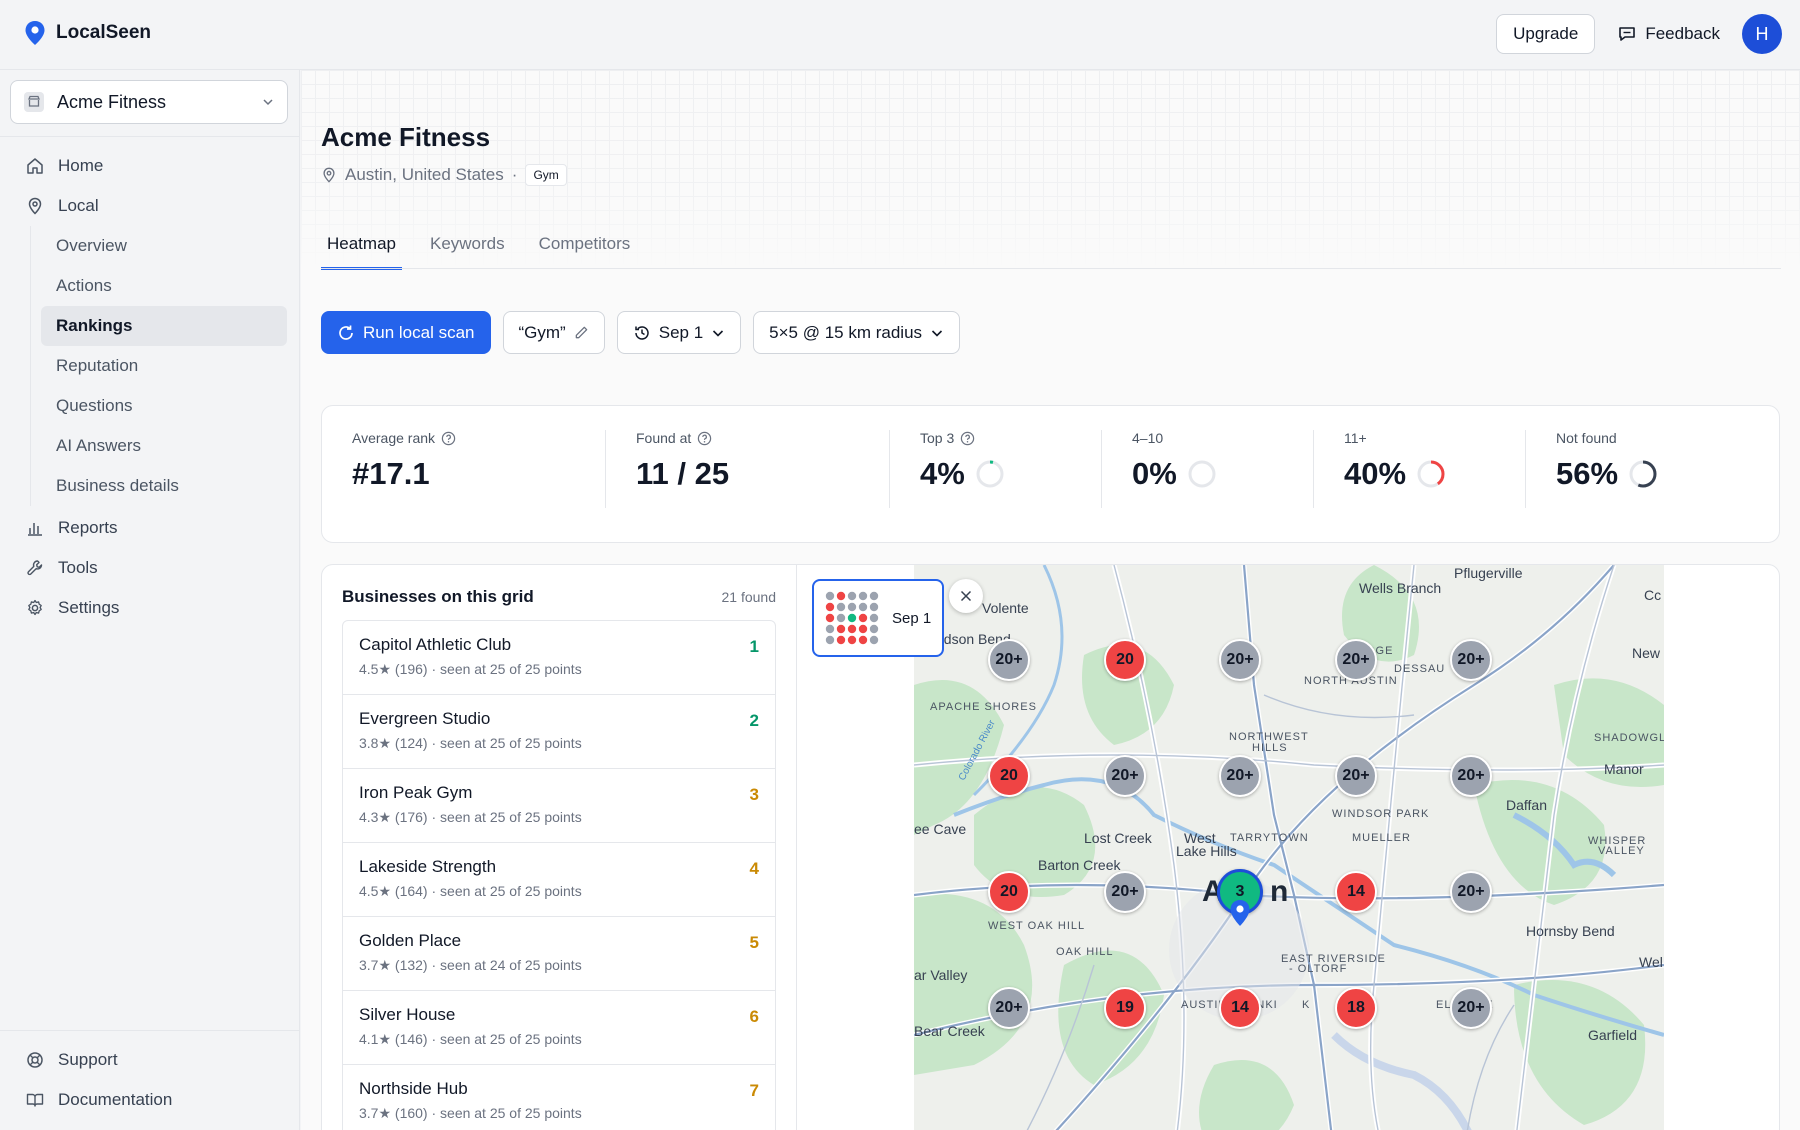  Describe the element at coordinates (104, 32) in the screenshot. I see `app-name: LocalSeen` at that location.